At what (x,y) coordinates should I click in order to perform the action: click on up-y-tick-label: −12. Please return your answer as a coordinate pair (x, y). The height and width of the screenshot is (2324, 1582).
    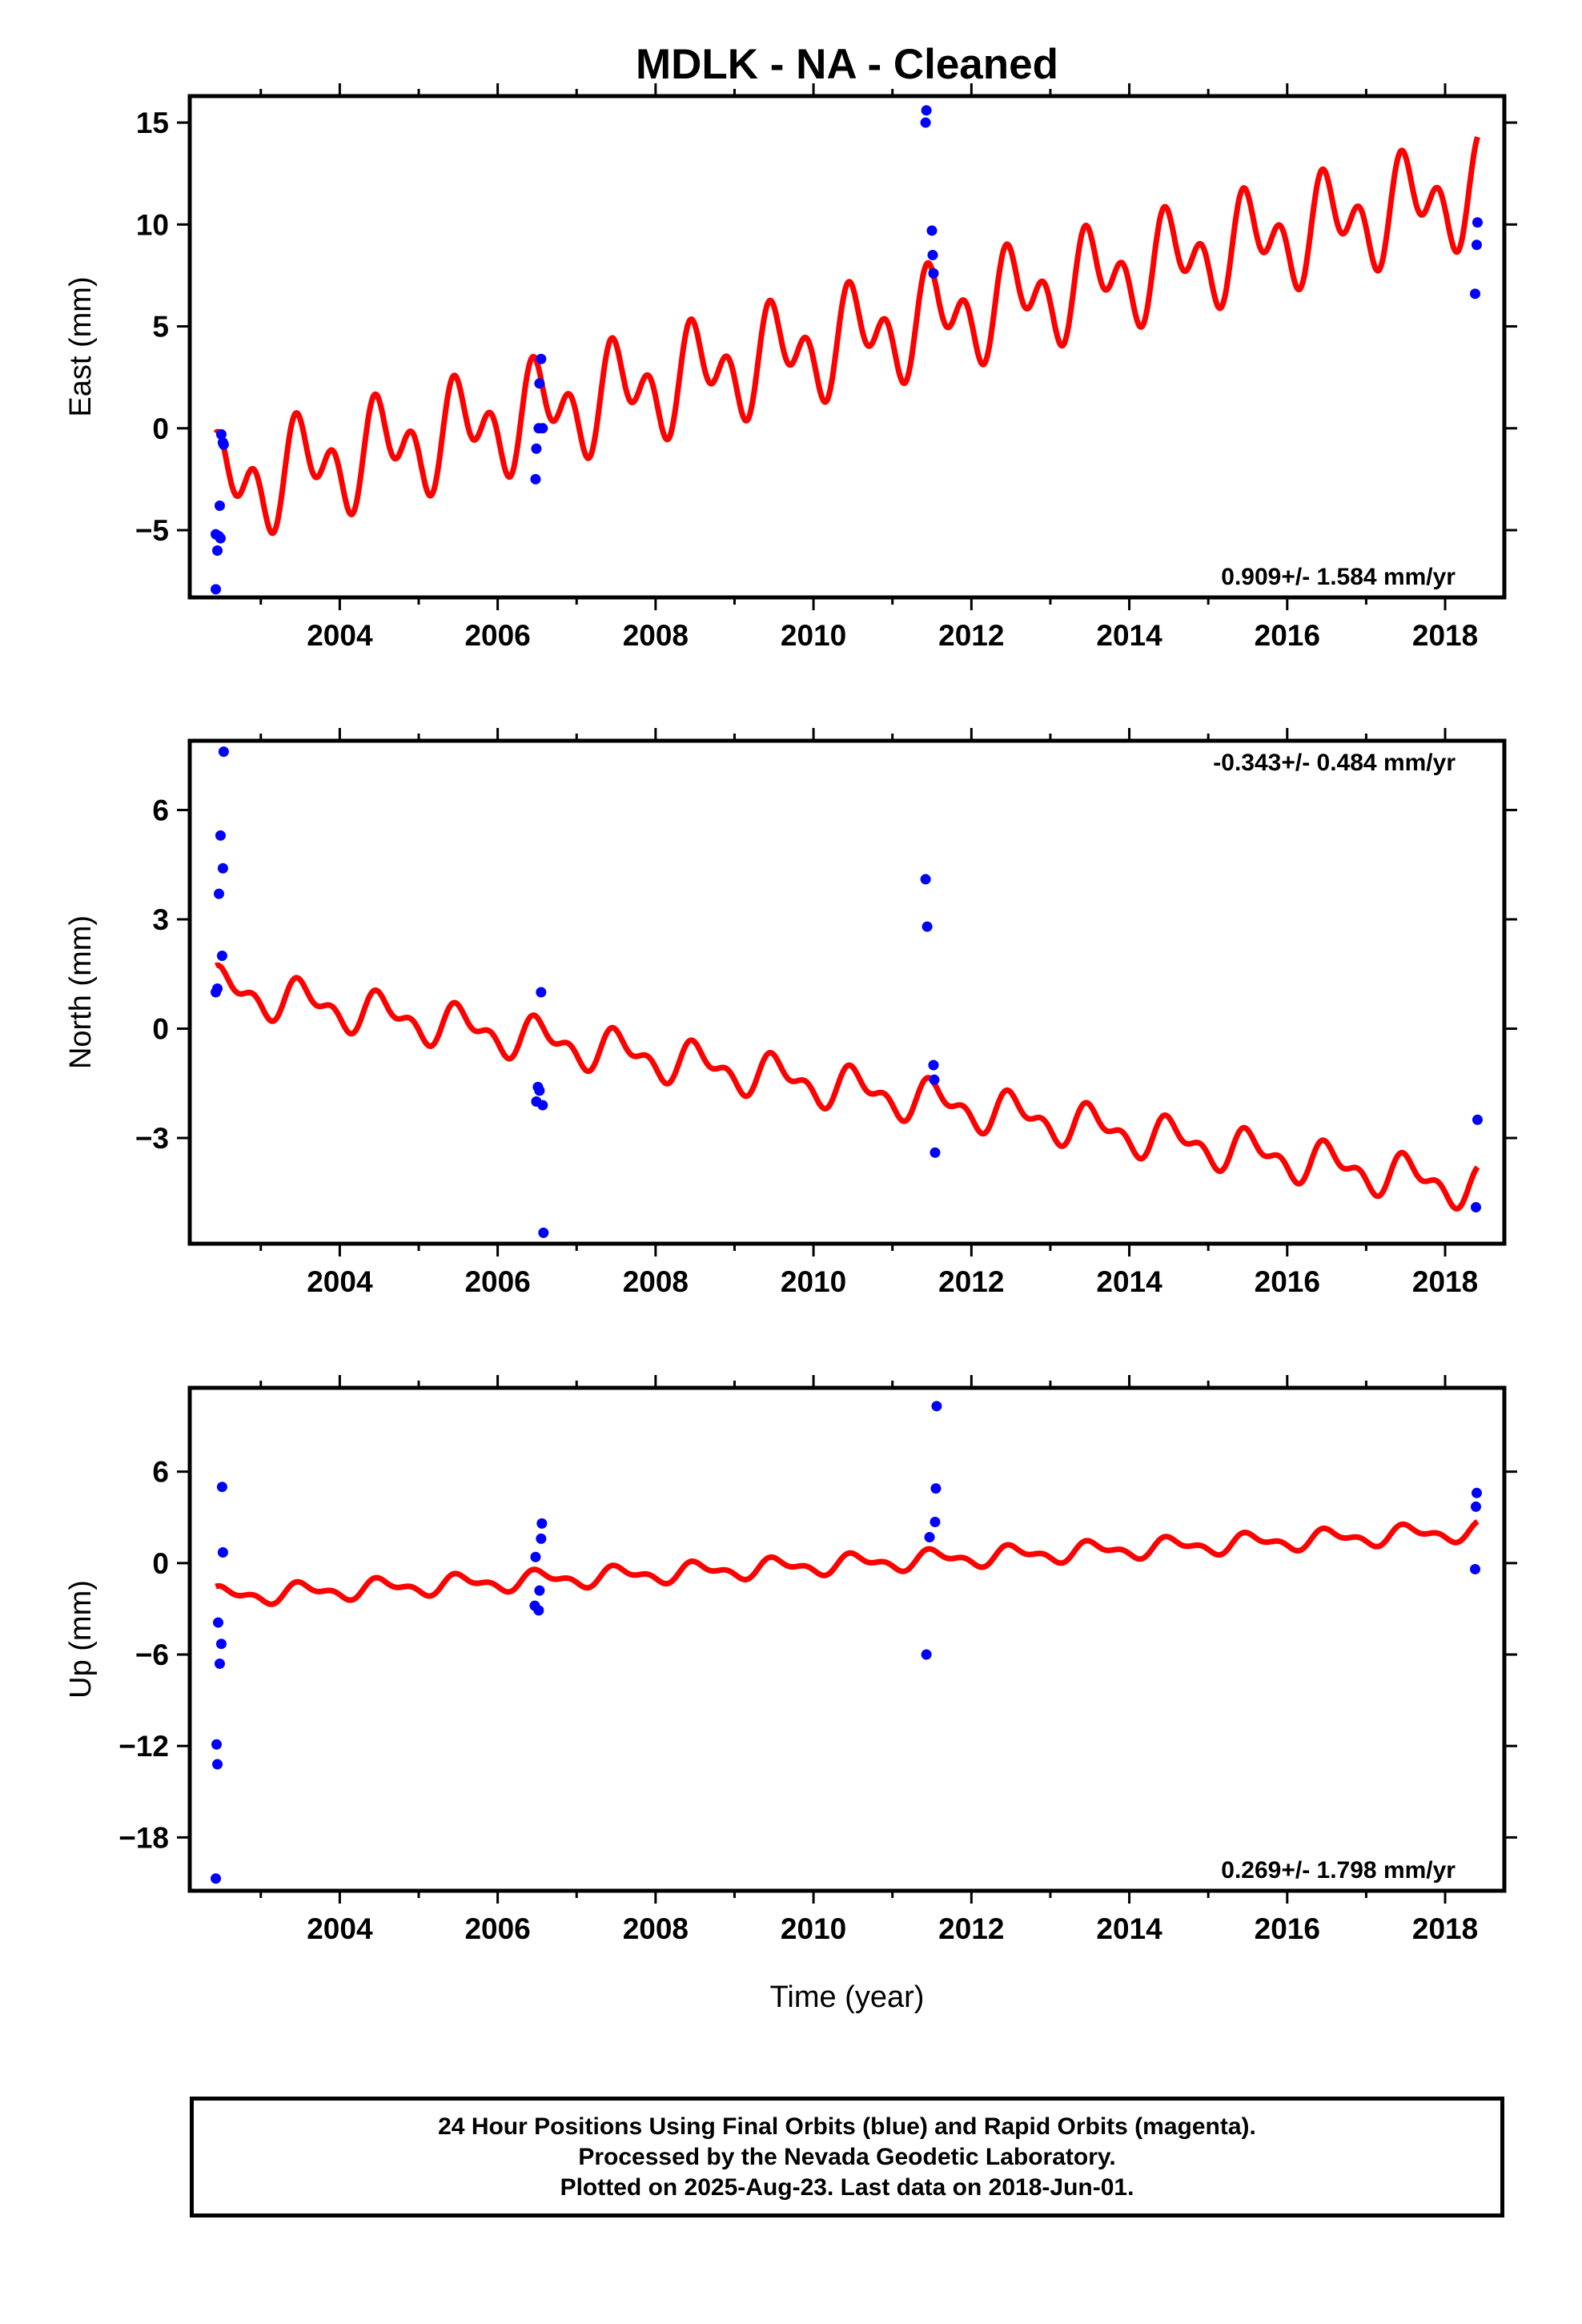
    Looking at the image, I should click on (144, 1746).